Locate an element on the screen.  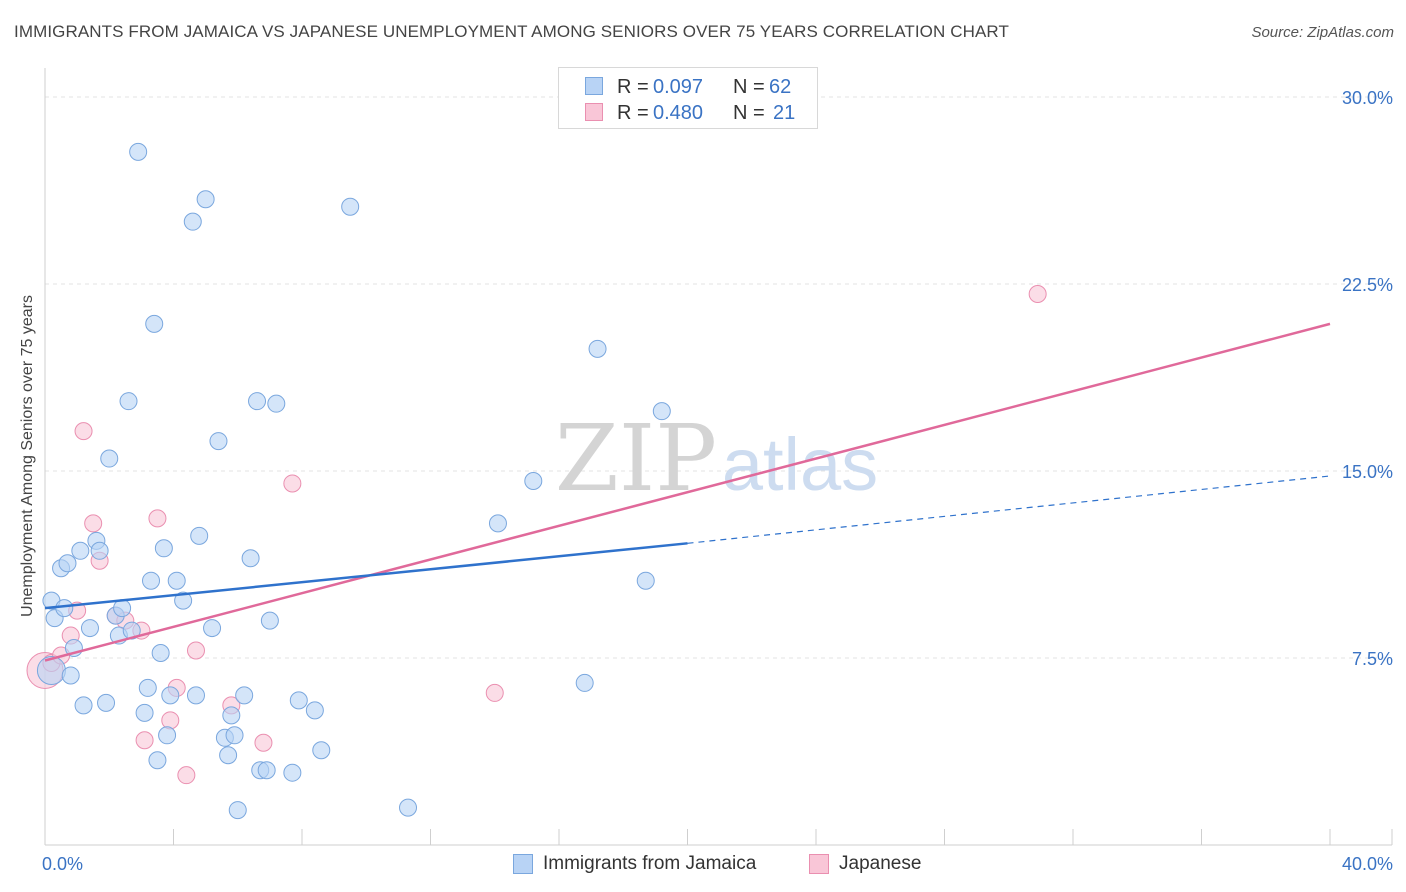
bottom-legend-label-jamaica: Immigrants from Jamaica is located at coordinates (650, 863).